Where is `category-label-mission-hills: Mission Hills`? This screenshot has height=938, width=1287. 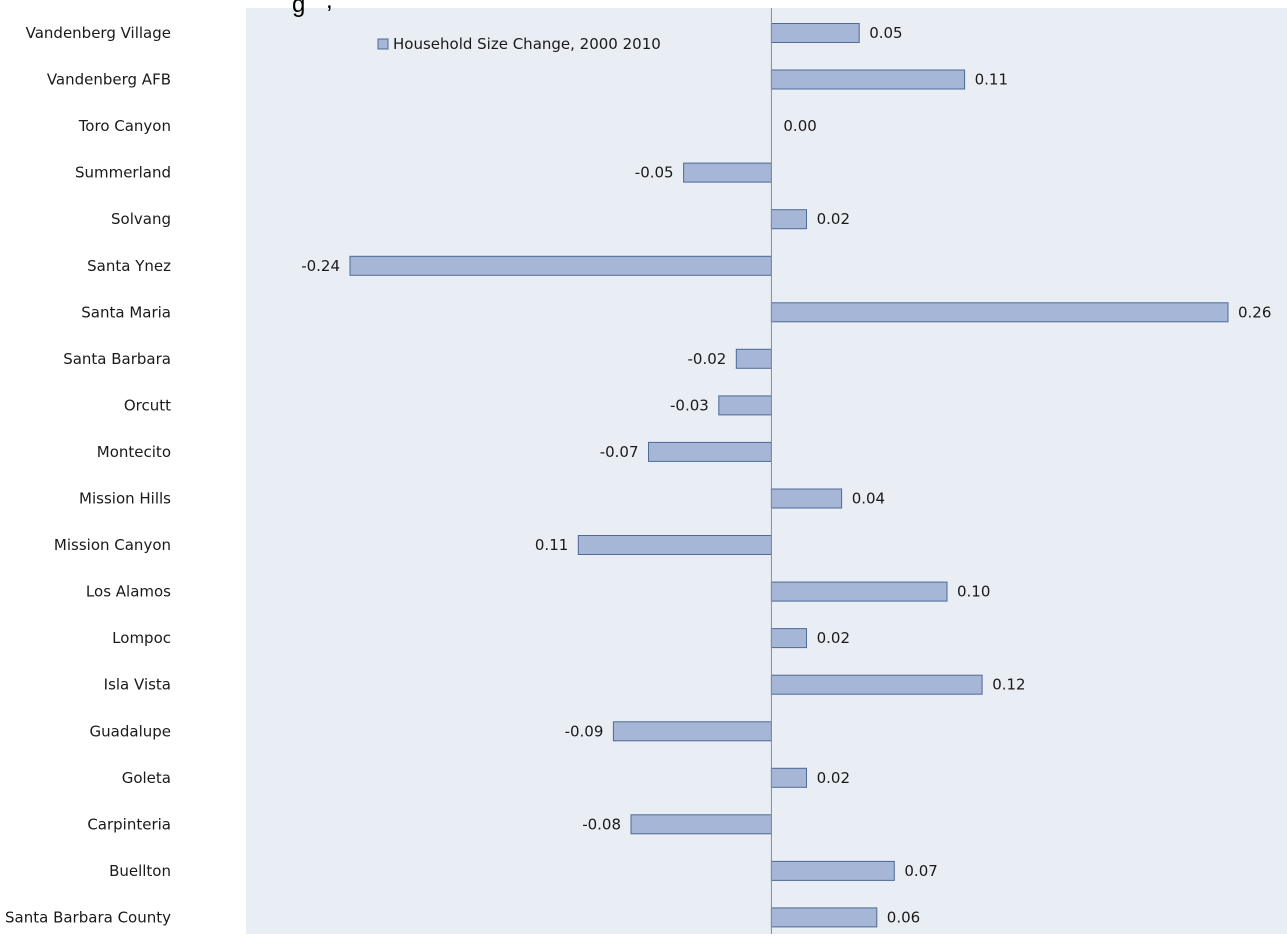 category-label-mission-hills: Mission Hills is located at coordinates (125, 499).